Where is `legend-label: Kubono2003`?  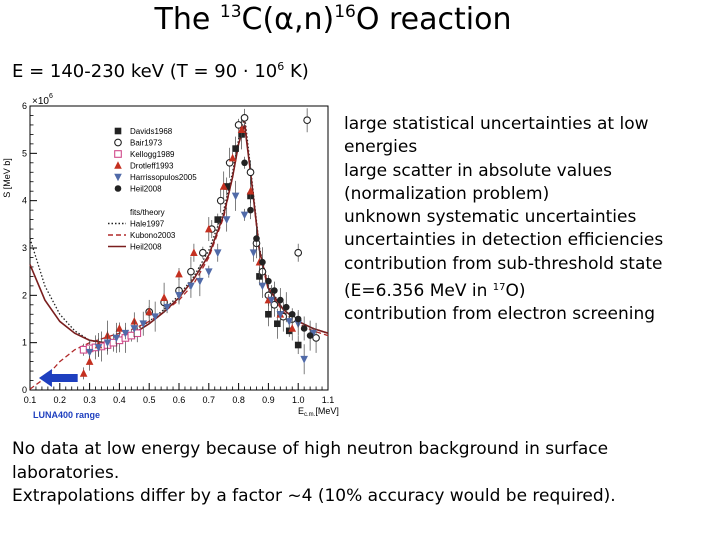
legend-label: Kubono2003 is located at coordinates (153, 235).